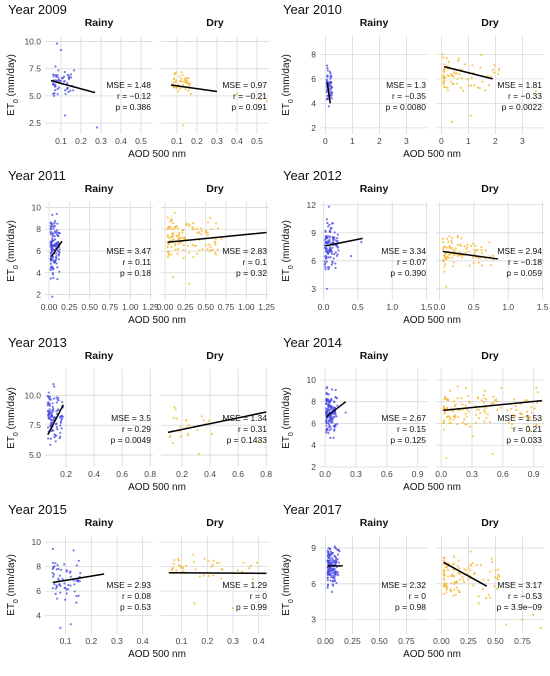  Describe the element at coordinates (205, 307) in the screenshot. I see `x-tick-label: 0.50` at that location.